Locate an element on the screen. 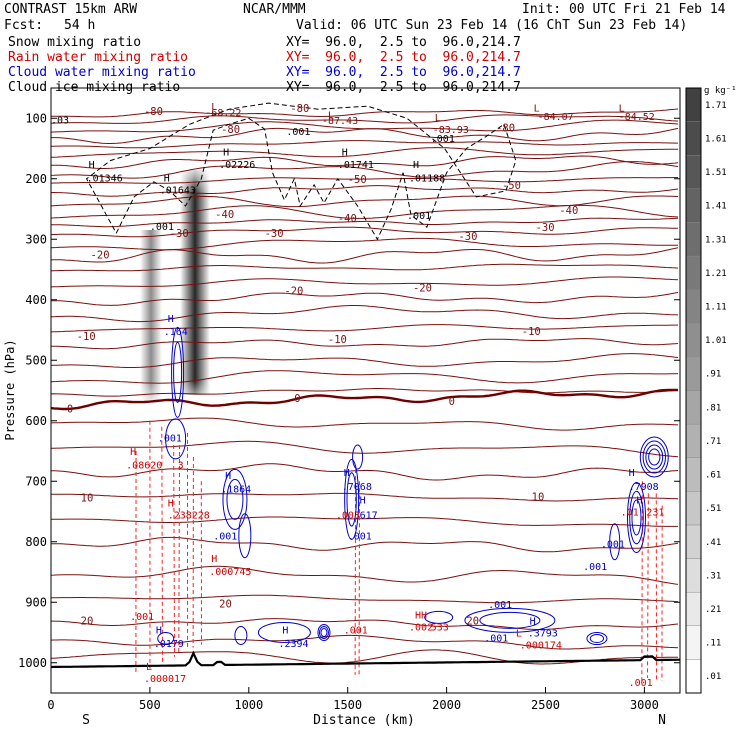 Image resolution: width=740 pixels, height=740 pixels. contour-annotation: -84.52 is located at coordinates (637, 117).